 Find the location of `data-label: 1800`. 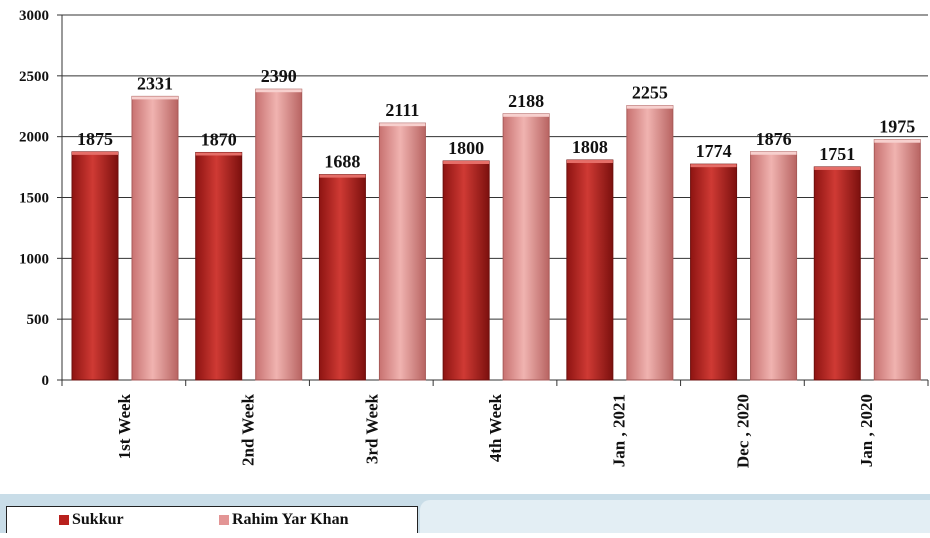

data-label: 1800 is located at coordinates (466, 148).